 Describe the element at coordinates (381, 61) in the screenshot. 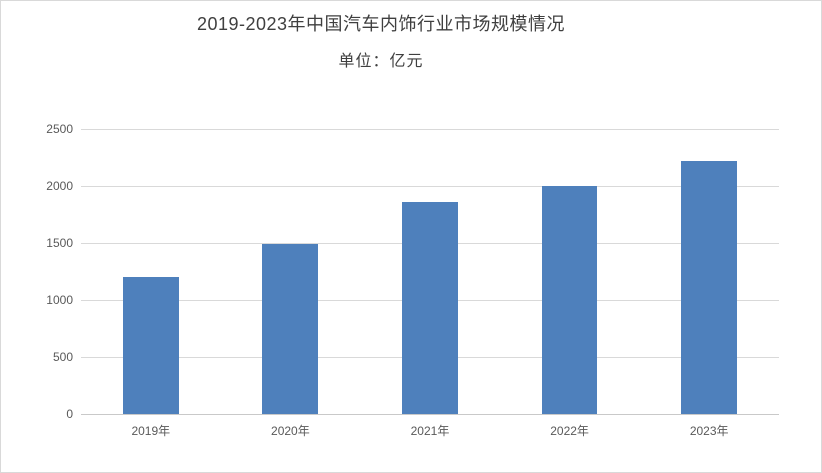

I see `chart-subtitle: 单位：亿元` at that location.